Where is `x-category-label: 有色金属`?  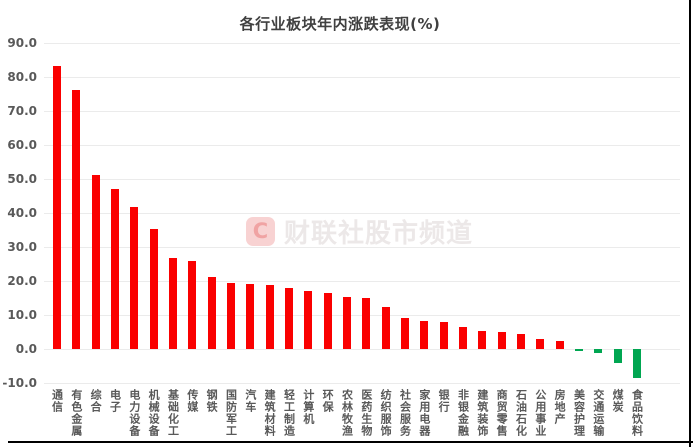 x-category-label: 有色金属 is located at coordinates (76, 413).